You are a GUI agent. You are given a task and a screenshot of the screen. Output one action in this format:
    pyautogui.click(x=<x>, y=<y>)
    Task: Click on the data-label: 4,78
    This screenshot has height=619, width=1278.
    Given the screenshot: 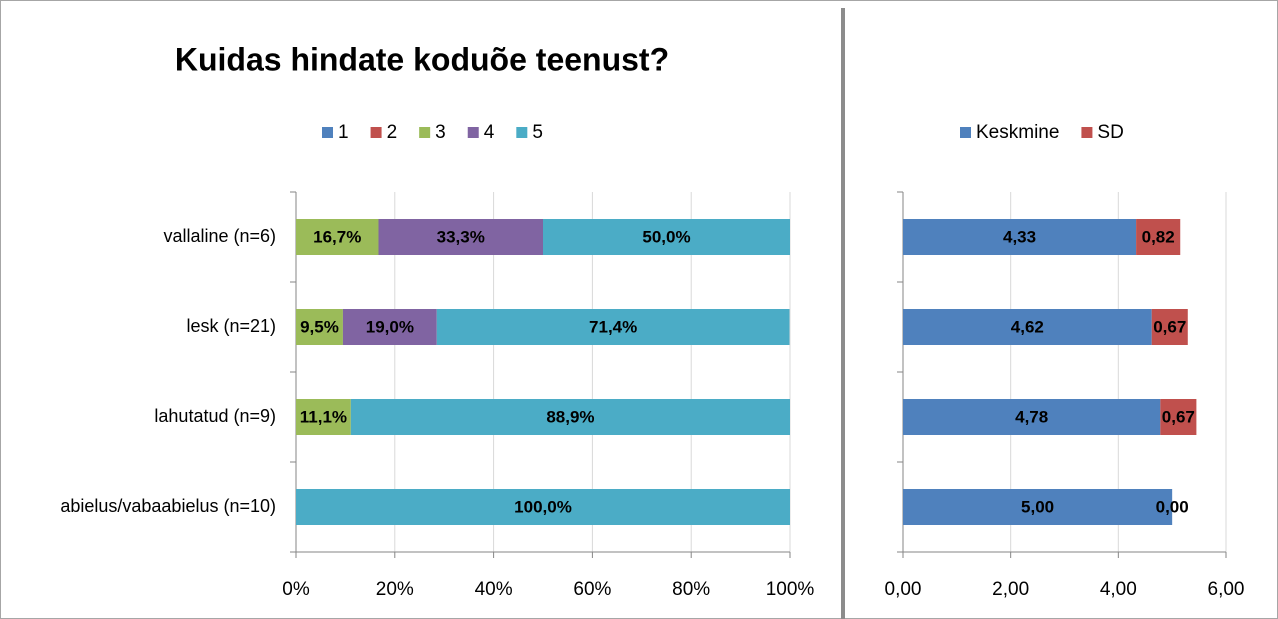 What is the action you would take?
    pyautogui.click(x=1031, y=416)
    